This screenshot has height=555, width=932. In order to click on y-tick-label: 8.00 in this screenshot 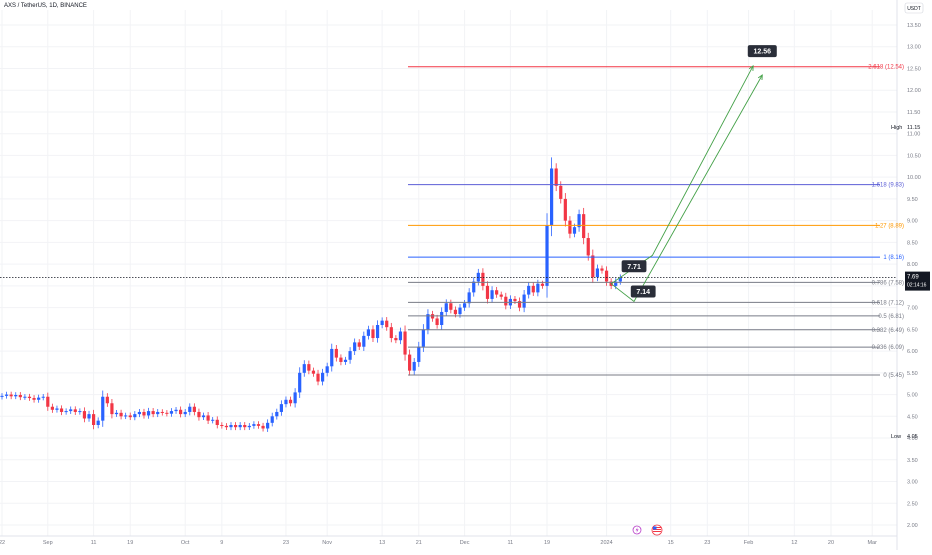, I will do `click(912, 265)`.